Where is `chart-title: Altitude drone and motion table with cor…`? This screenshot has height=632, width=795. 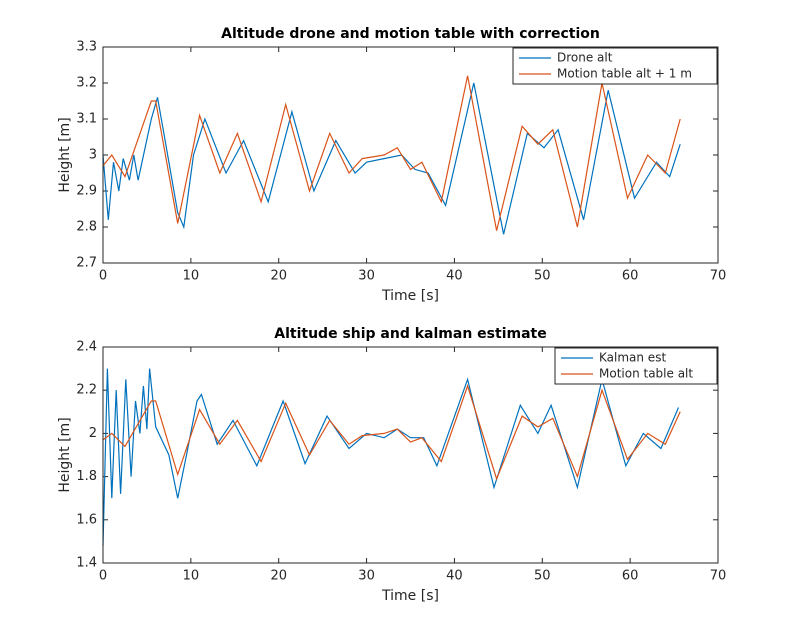
chart-title: Altitude drone and motion table with cor… is located at coordinates (410, 34).